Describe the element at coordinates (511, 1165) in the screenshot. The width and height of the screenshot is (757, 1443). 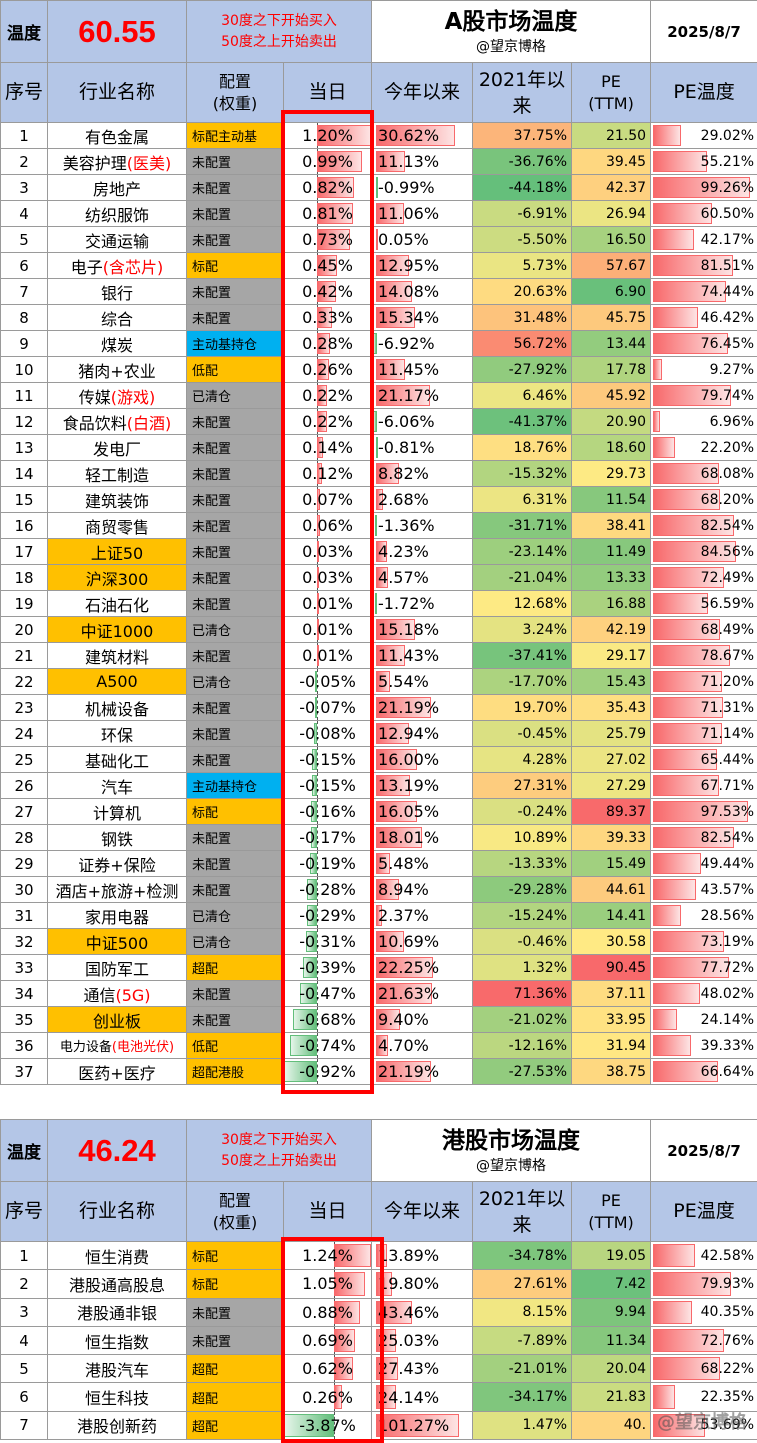
I see `author-handle: @望京博格` at that location.